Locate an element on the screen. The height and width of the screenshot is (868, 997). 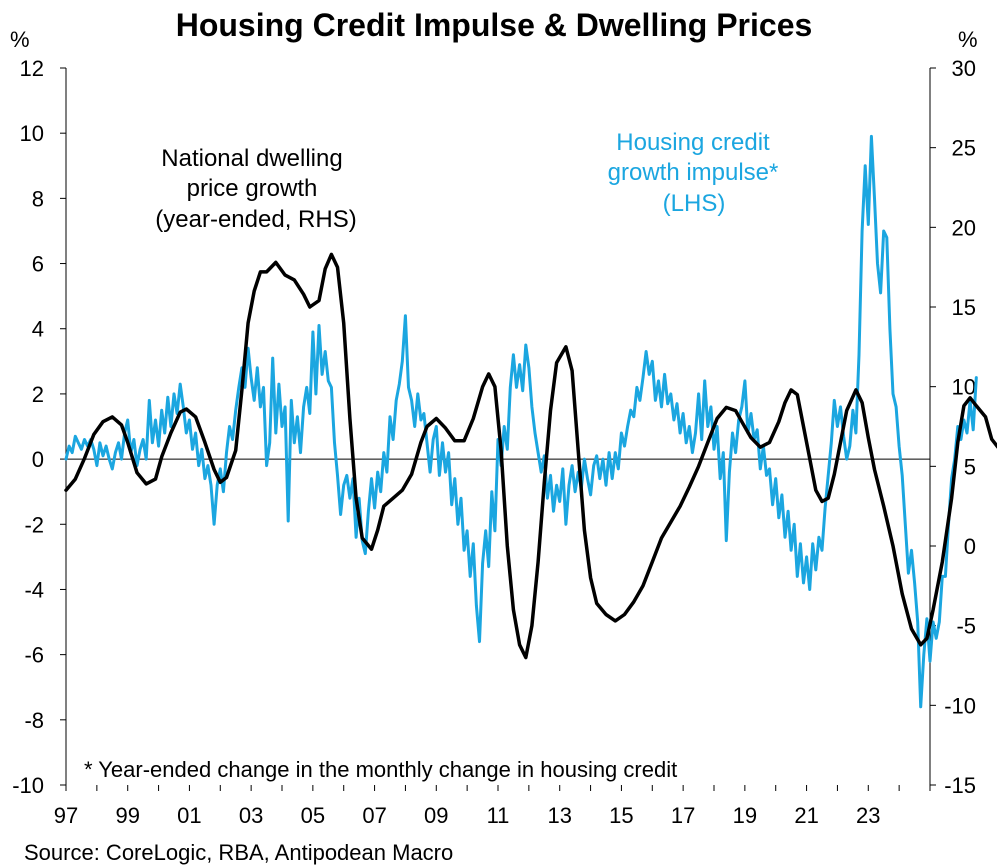
x-tick-label: 03 is located at coordinates (251, 815).